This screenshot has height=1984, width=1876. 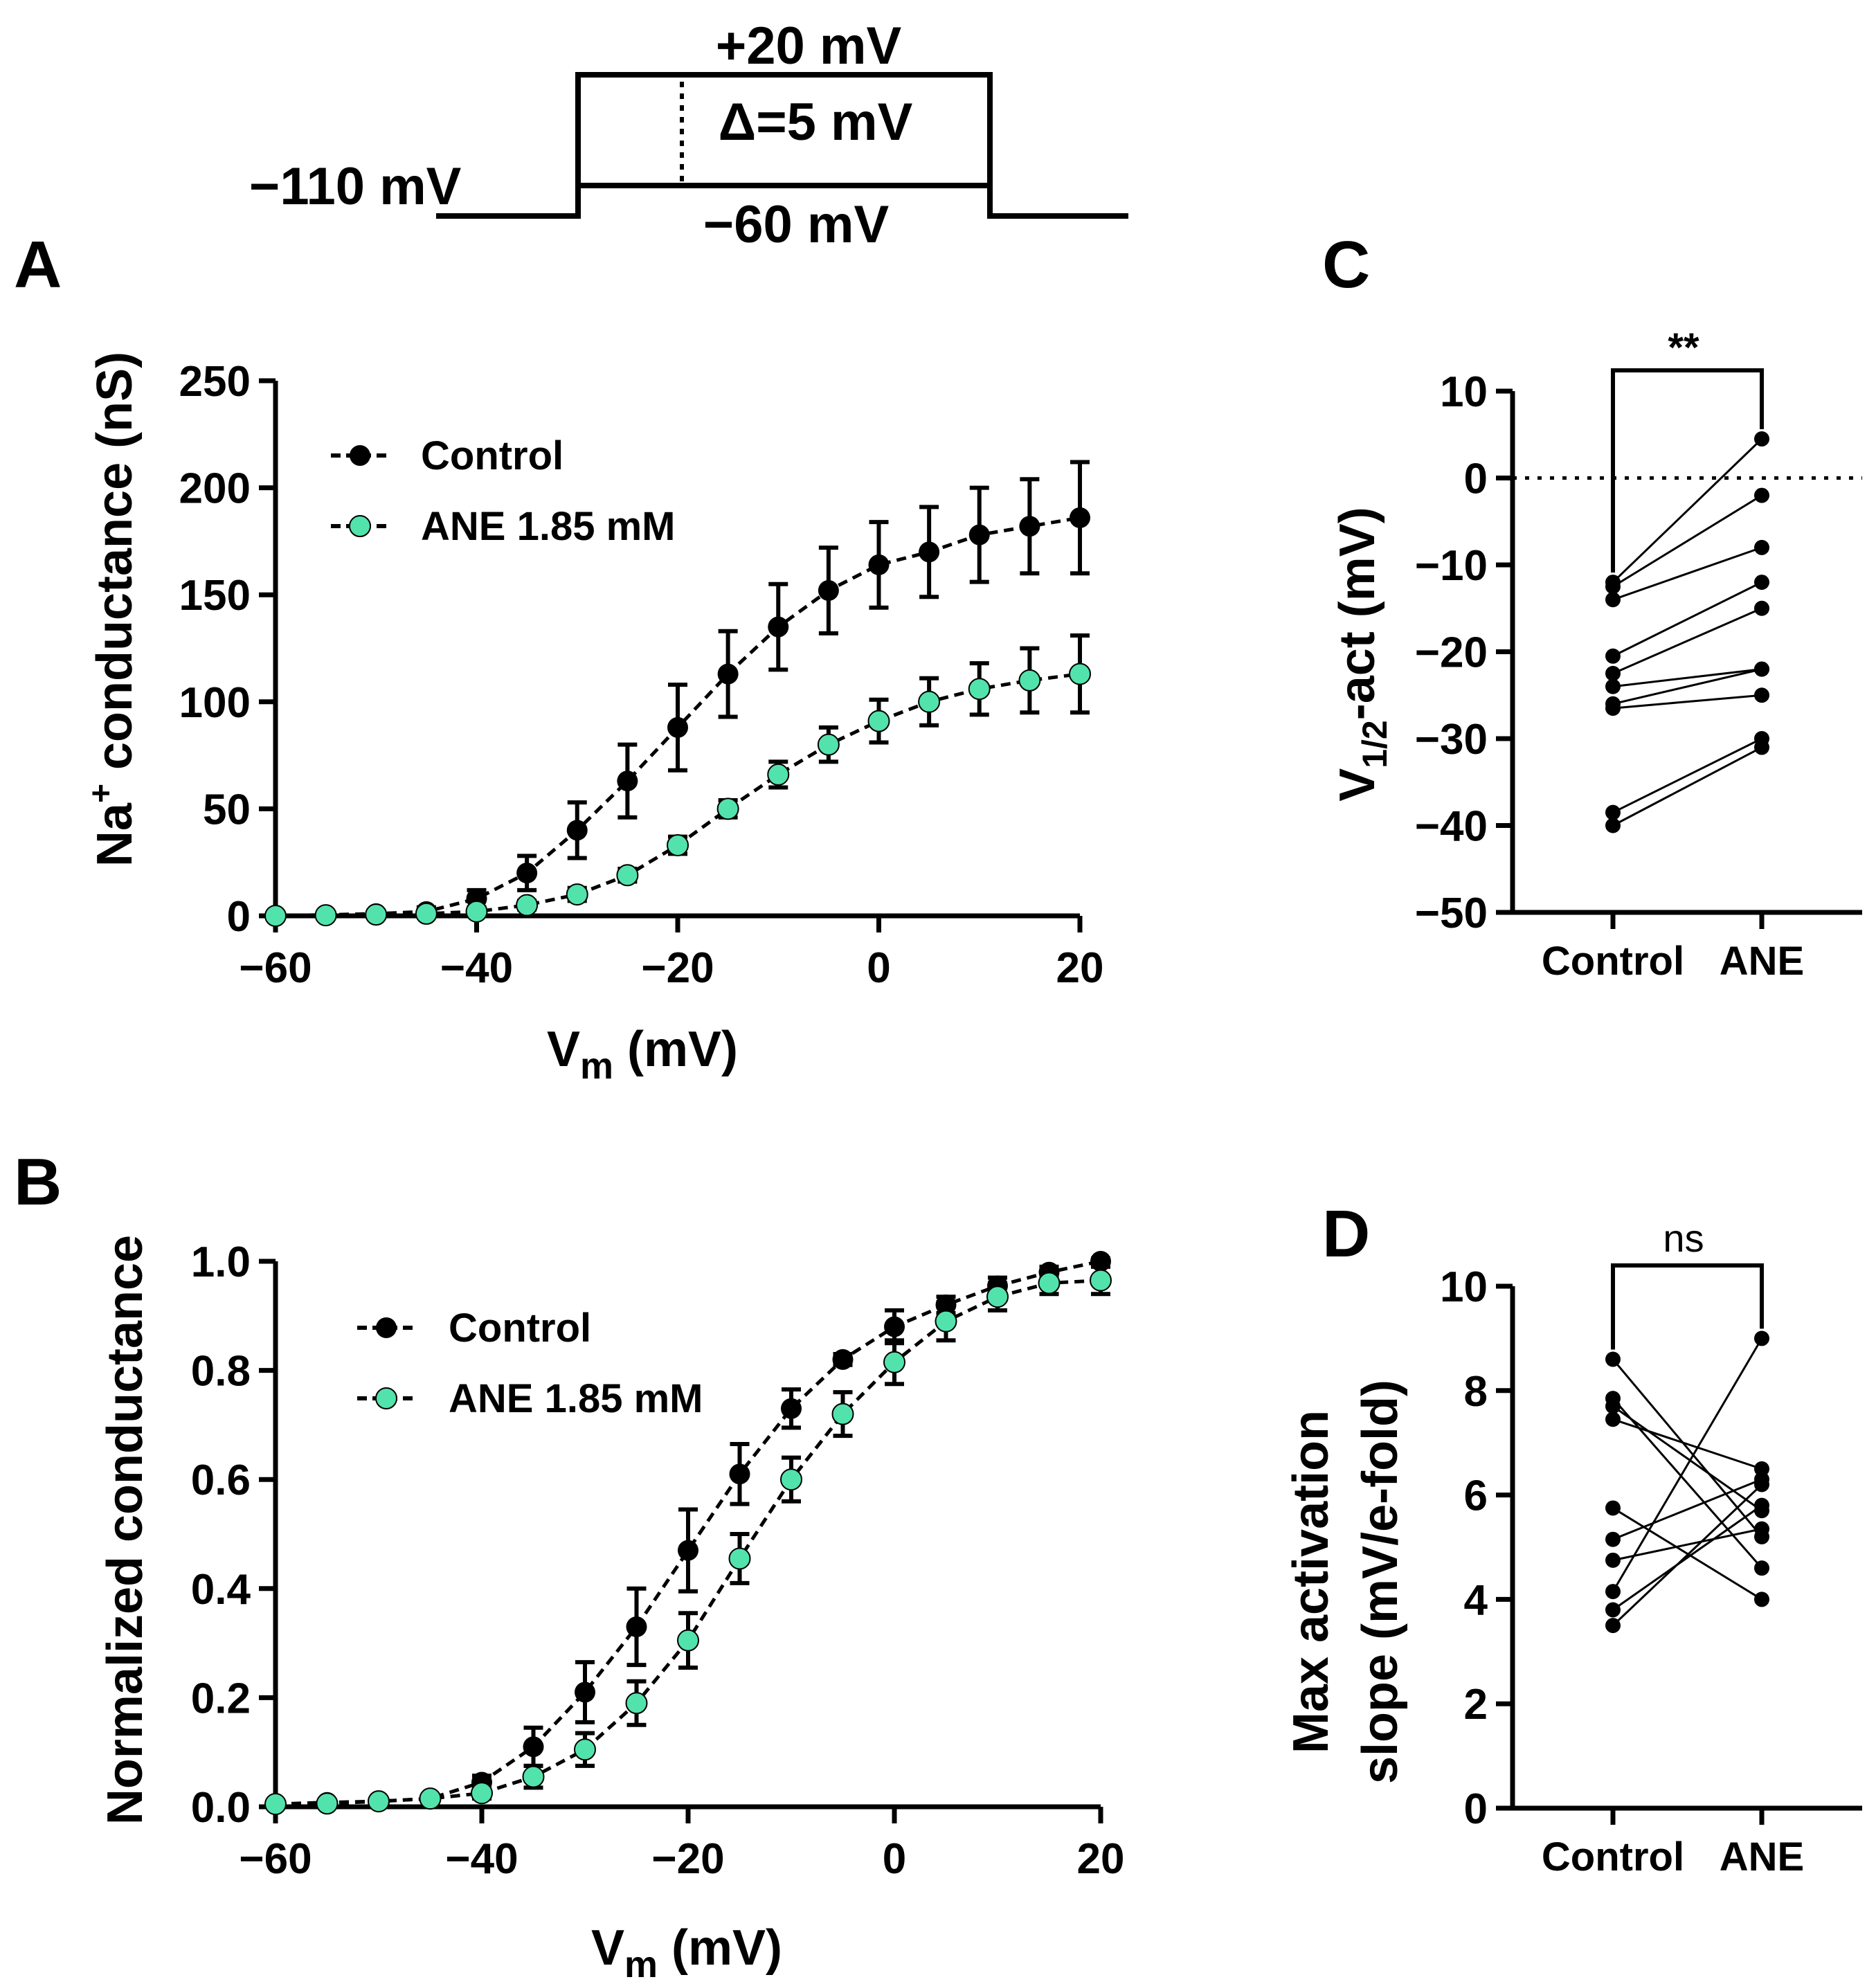 I want to click on d-ytick-label: 10, so click(x=1464, y=1287).